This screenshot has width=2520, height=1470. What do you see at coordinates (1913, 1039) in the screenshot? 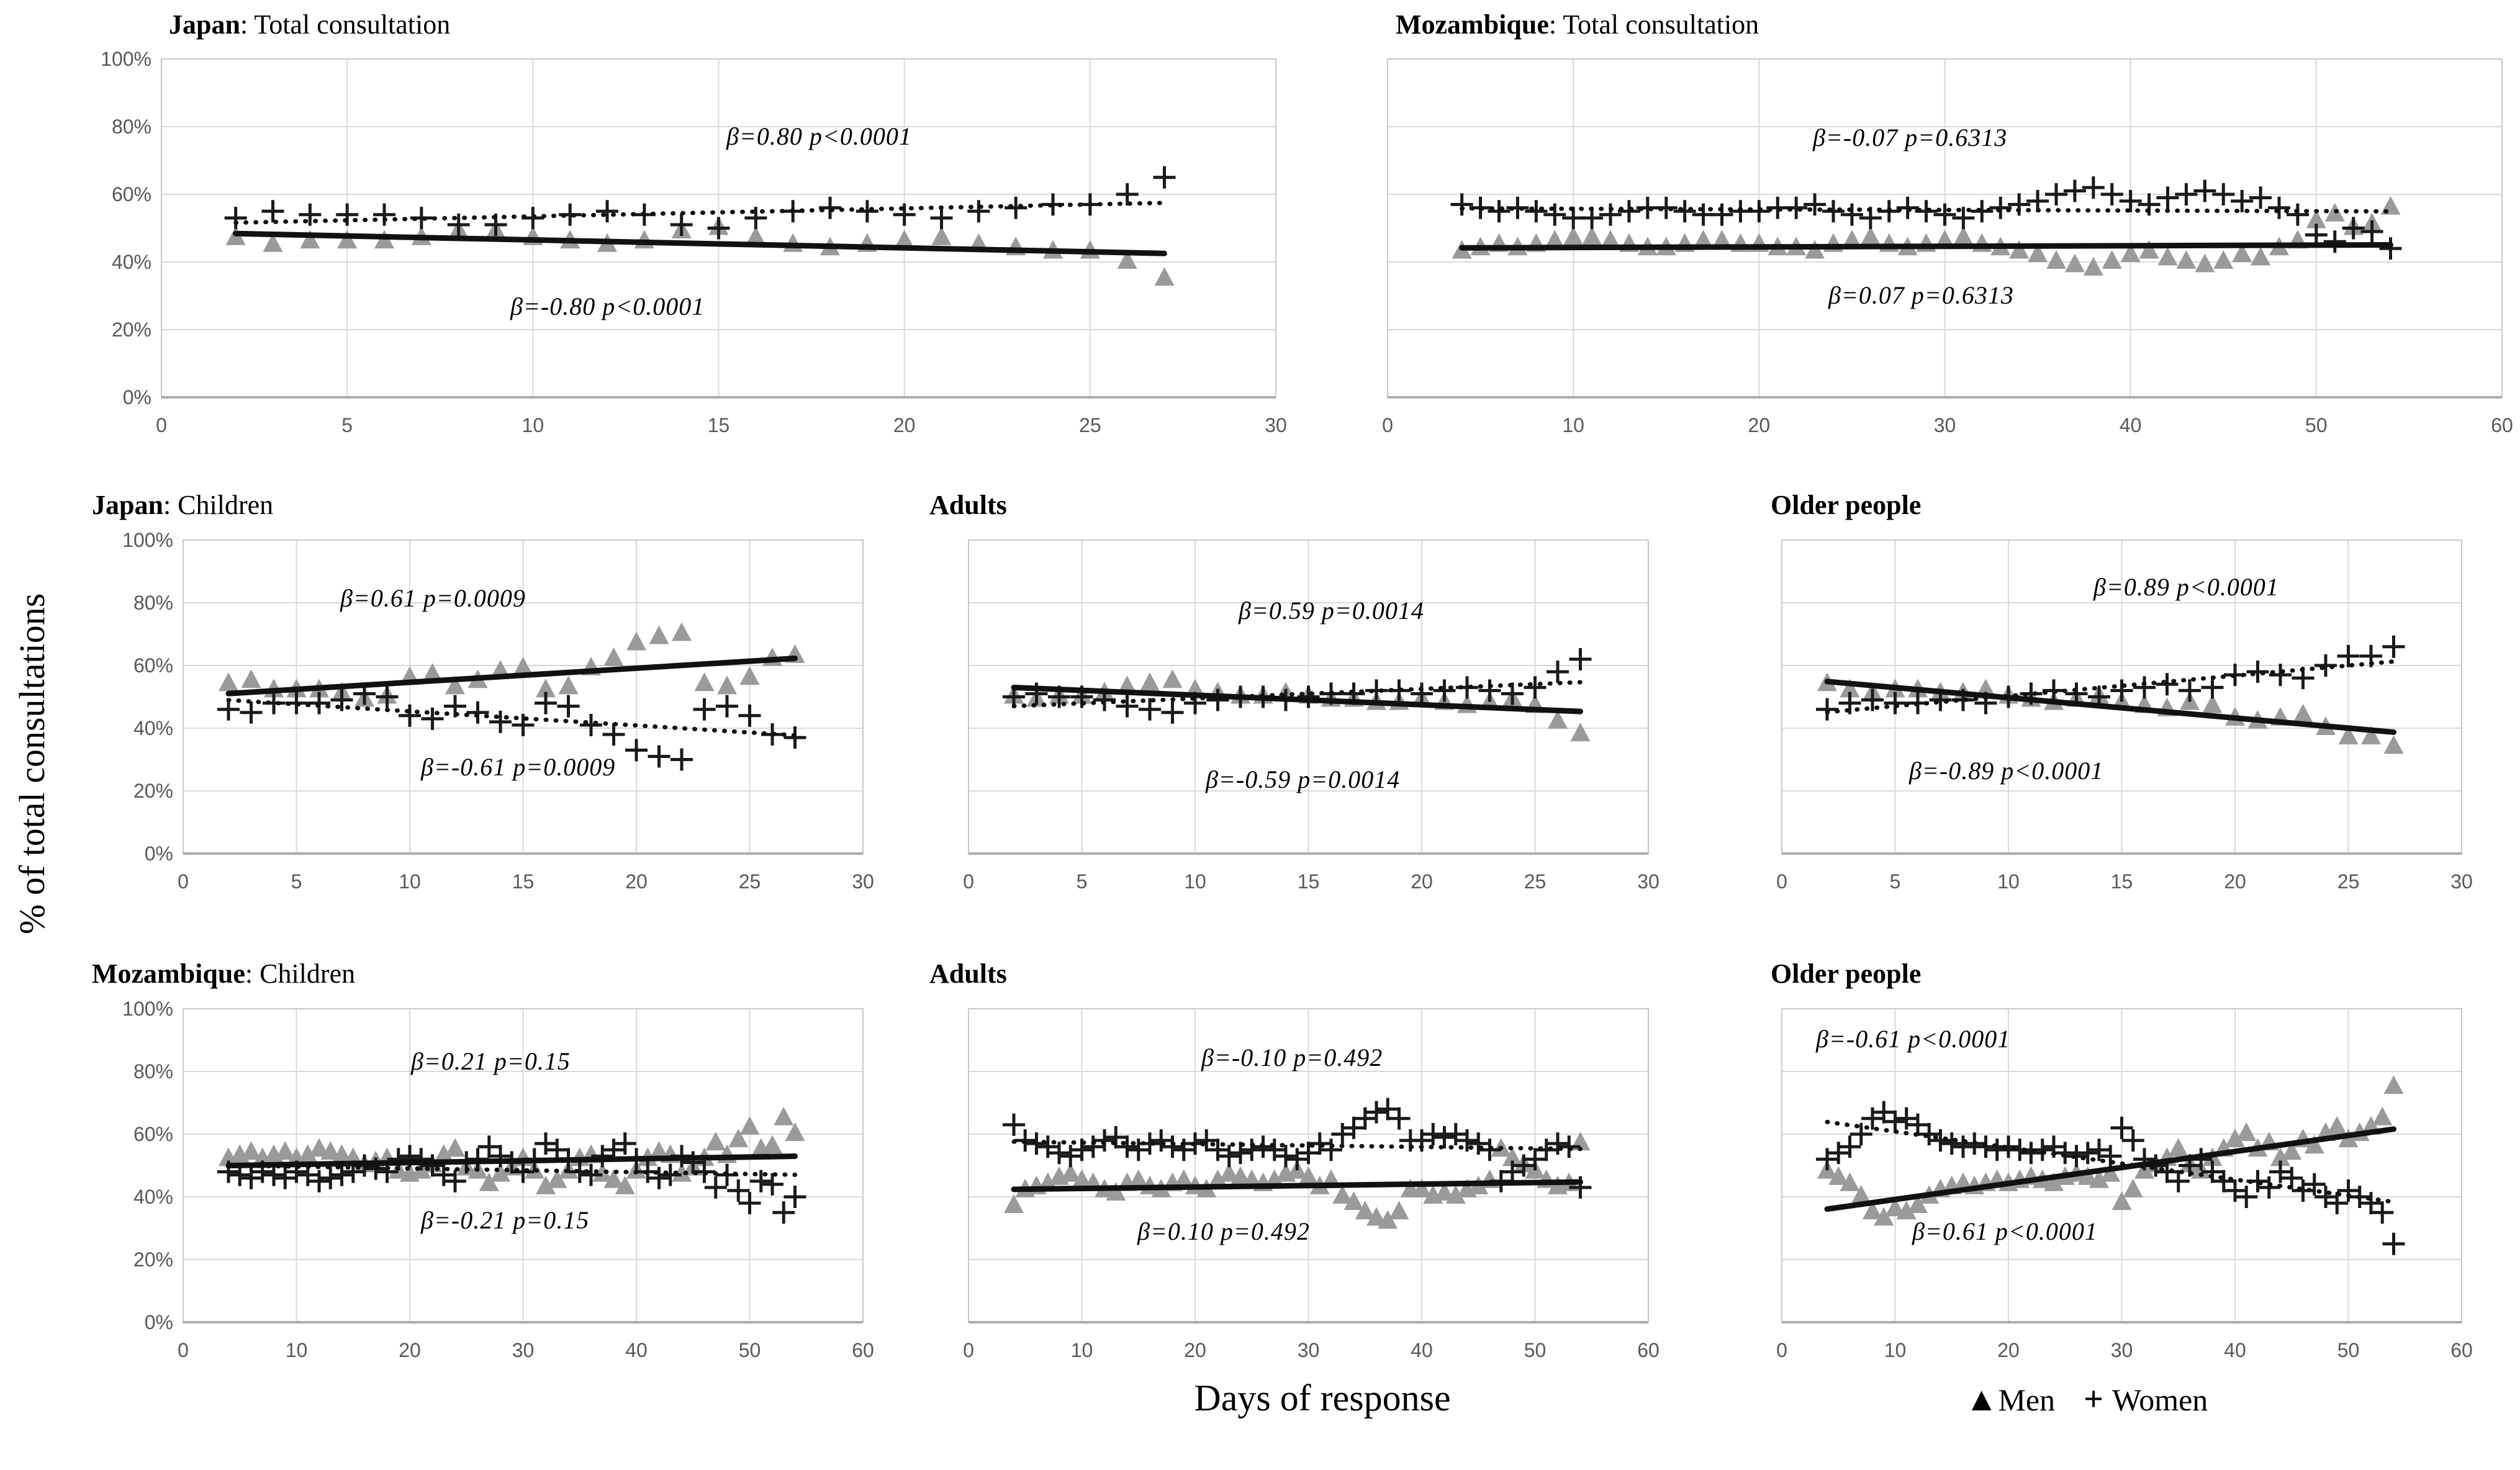
I see `annotation-mozambique-older-women: β=-0.61 p<0.0001` at bounding box center [1913, 1039].